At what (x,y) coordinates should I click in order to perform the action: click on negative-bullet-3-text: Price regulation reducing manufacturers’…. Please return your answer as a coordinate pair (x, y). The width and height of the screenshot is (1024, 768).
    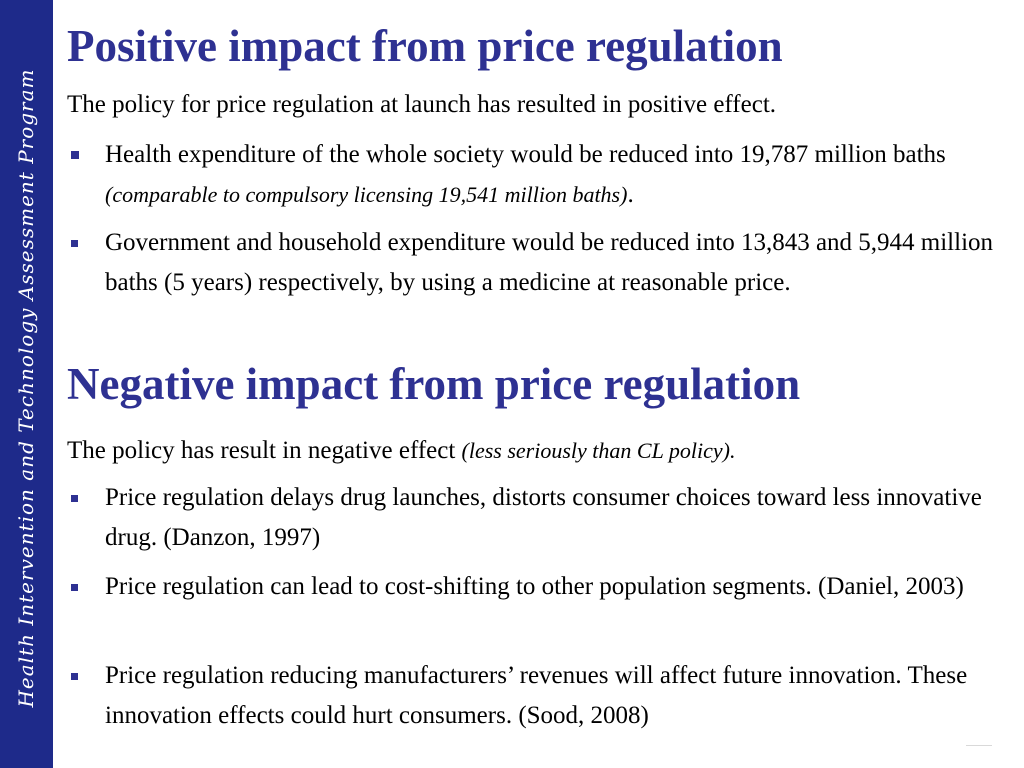
    Looking at the image, I should click on (536, 695).